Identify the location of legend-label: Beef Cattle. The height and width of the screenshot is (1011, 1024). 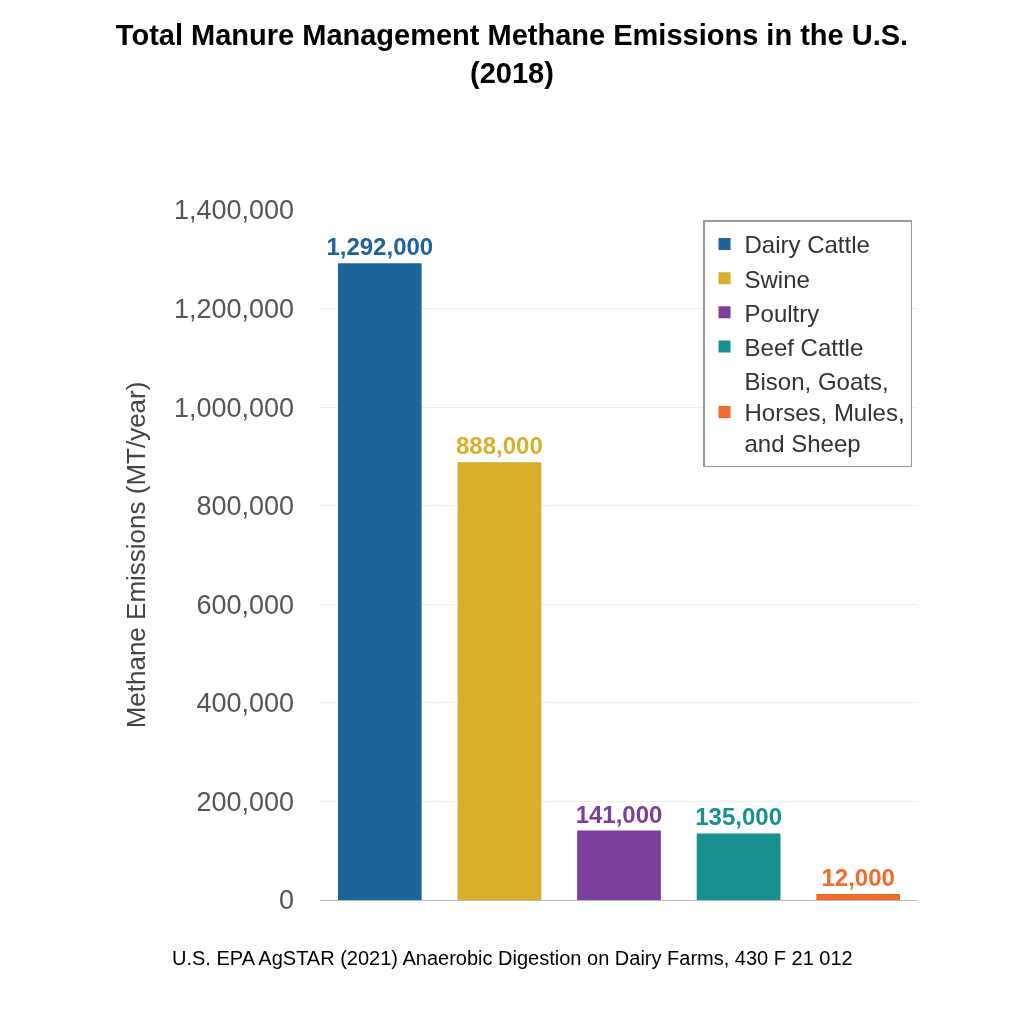
(804, 347).